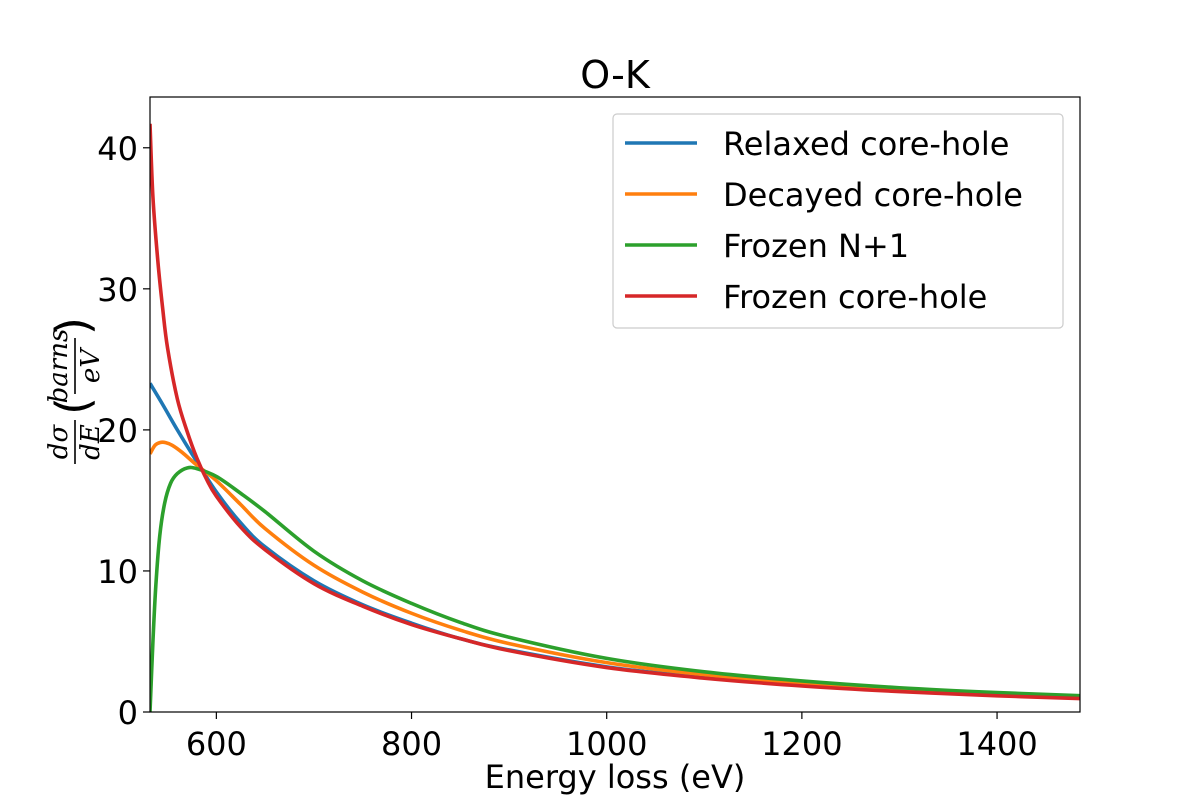 This screenshot has height=800, width=1200. Describe the element at coordinates (59, 366) in the screenshot. I see `y-label-unit-num: barns` at that location.